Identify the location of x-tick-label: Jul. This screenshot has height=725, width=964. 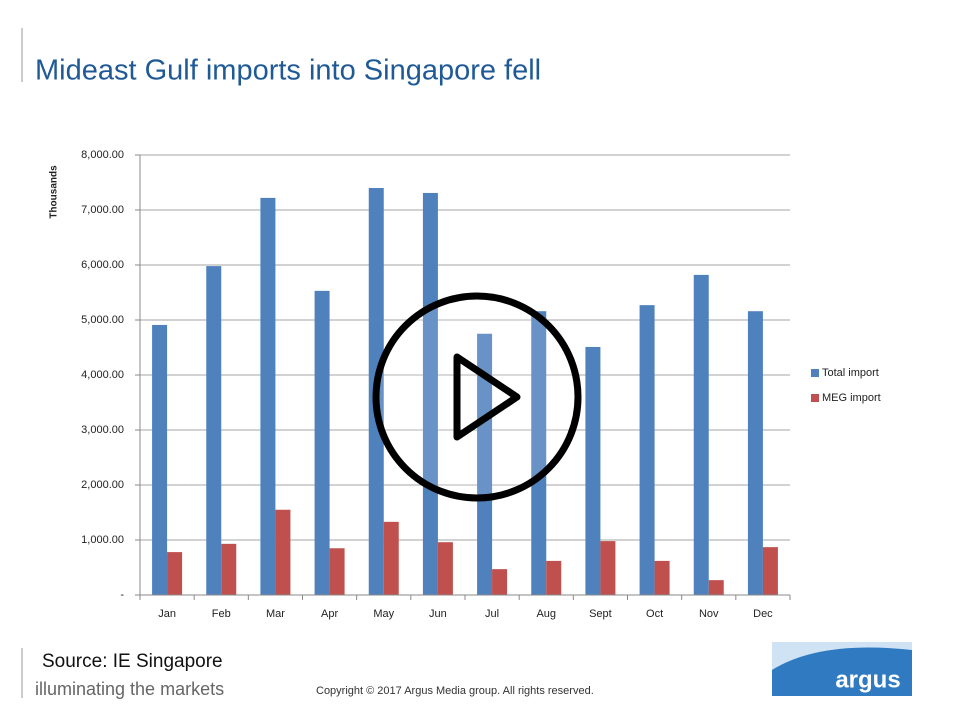
(492, 614).